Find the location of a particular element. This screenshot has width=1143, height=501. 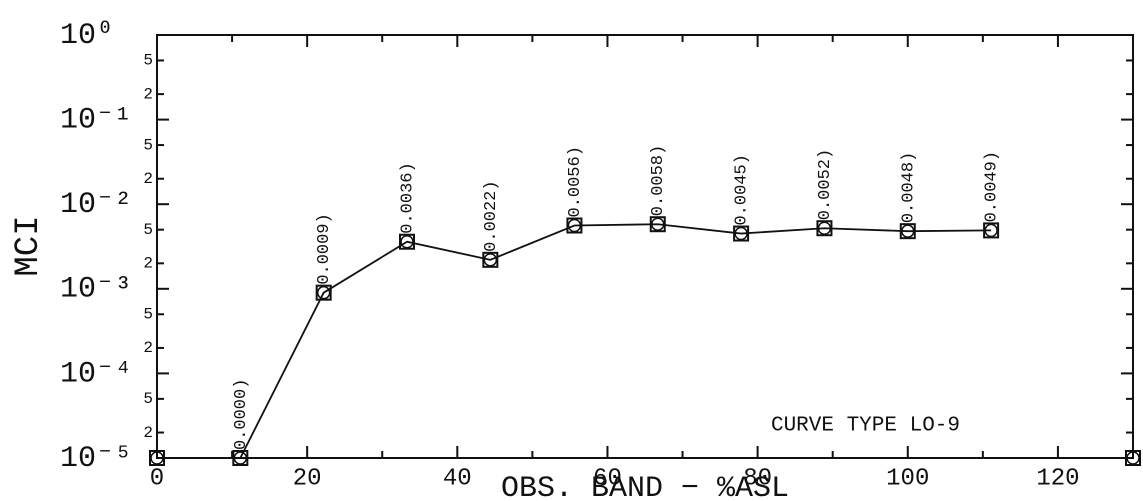

x-tick-label: 0 is located at coordinates (157, 478).